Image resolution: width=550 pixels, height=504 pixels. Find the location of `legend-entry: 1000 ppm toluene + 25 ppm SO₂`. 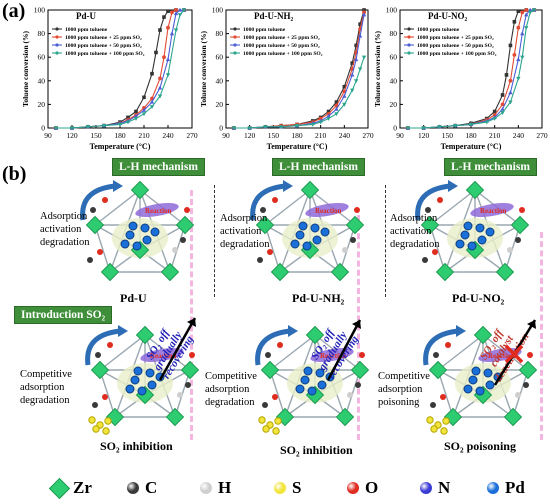

legend-entry: 1000 ppm toluene + 25 ppm SO₂ is located at coordinates (103, 38).